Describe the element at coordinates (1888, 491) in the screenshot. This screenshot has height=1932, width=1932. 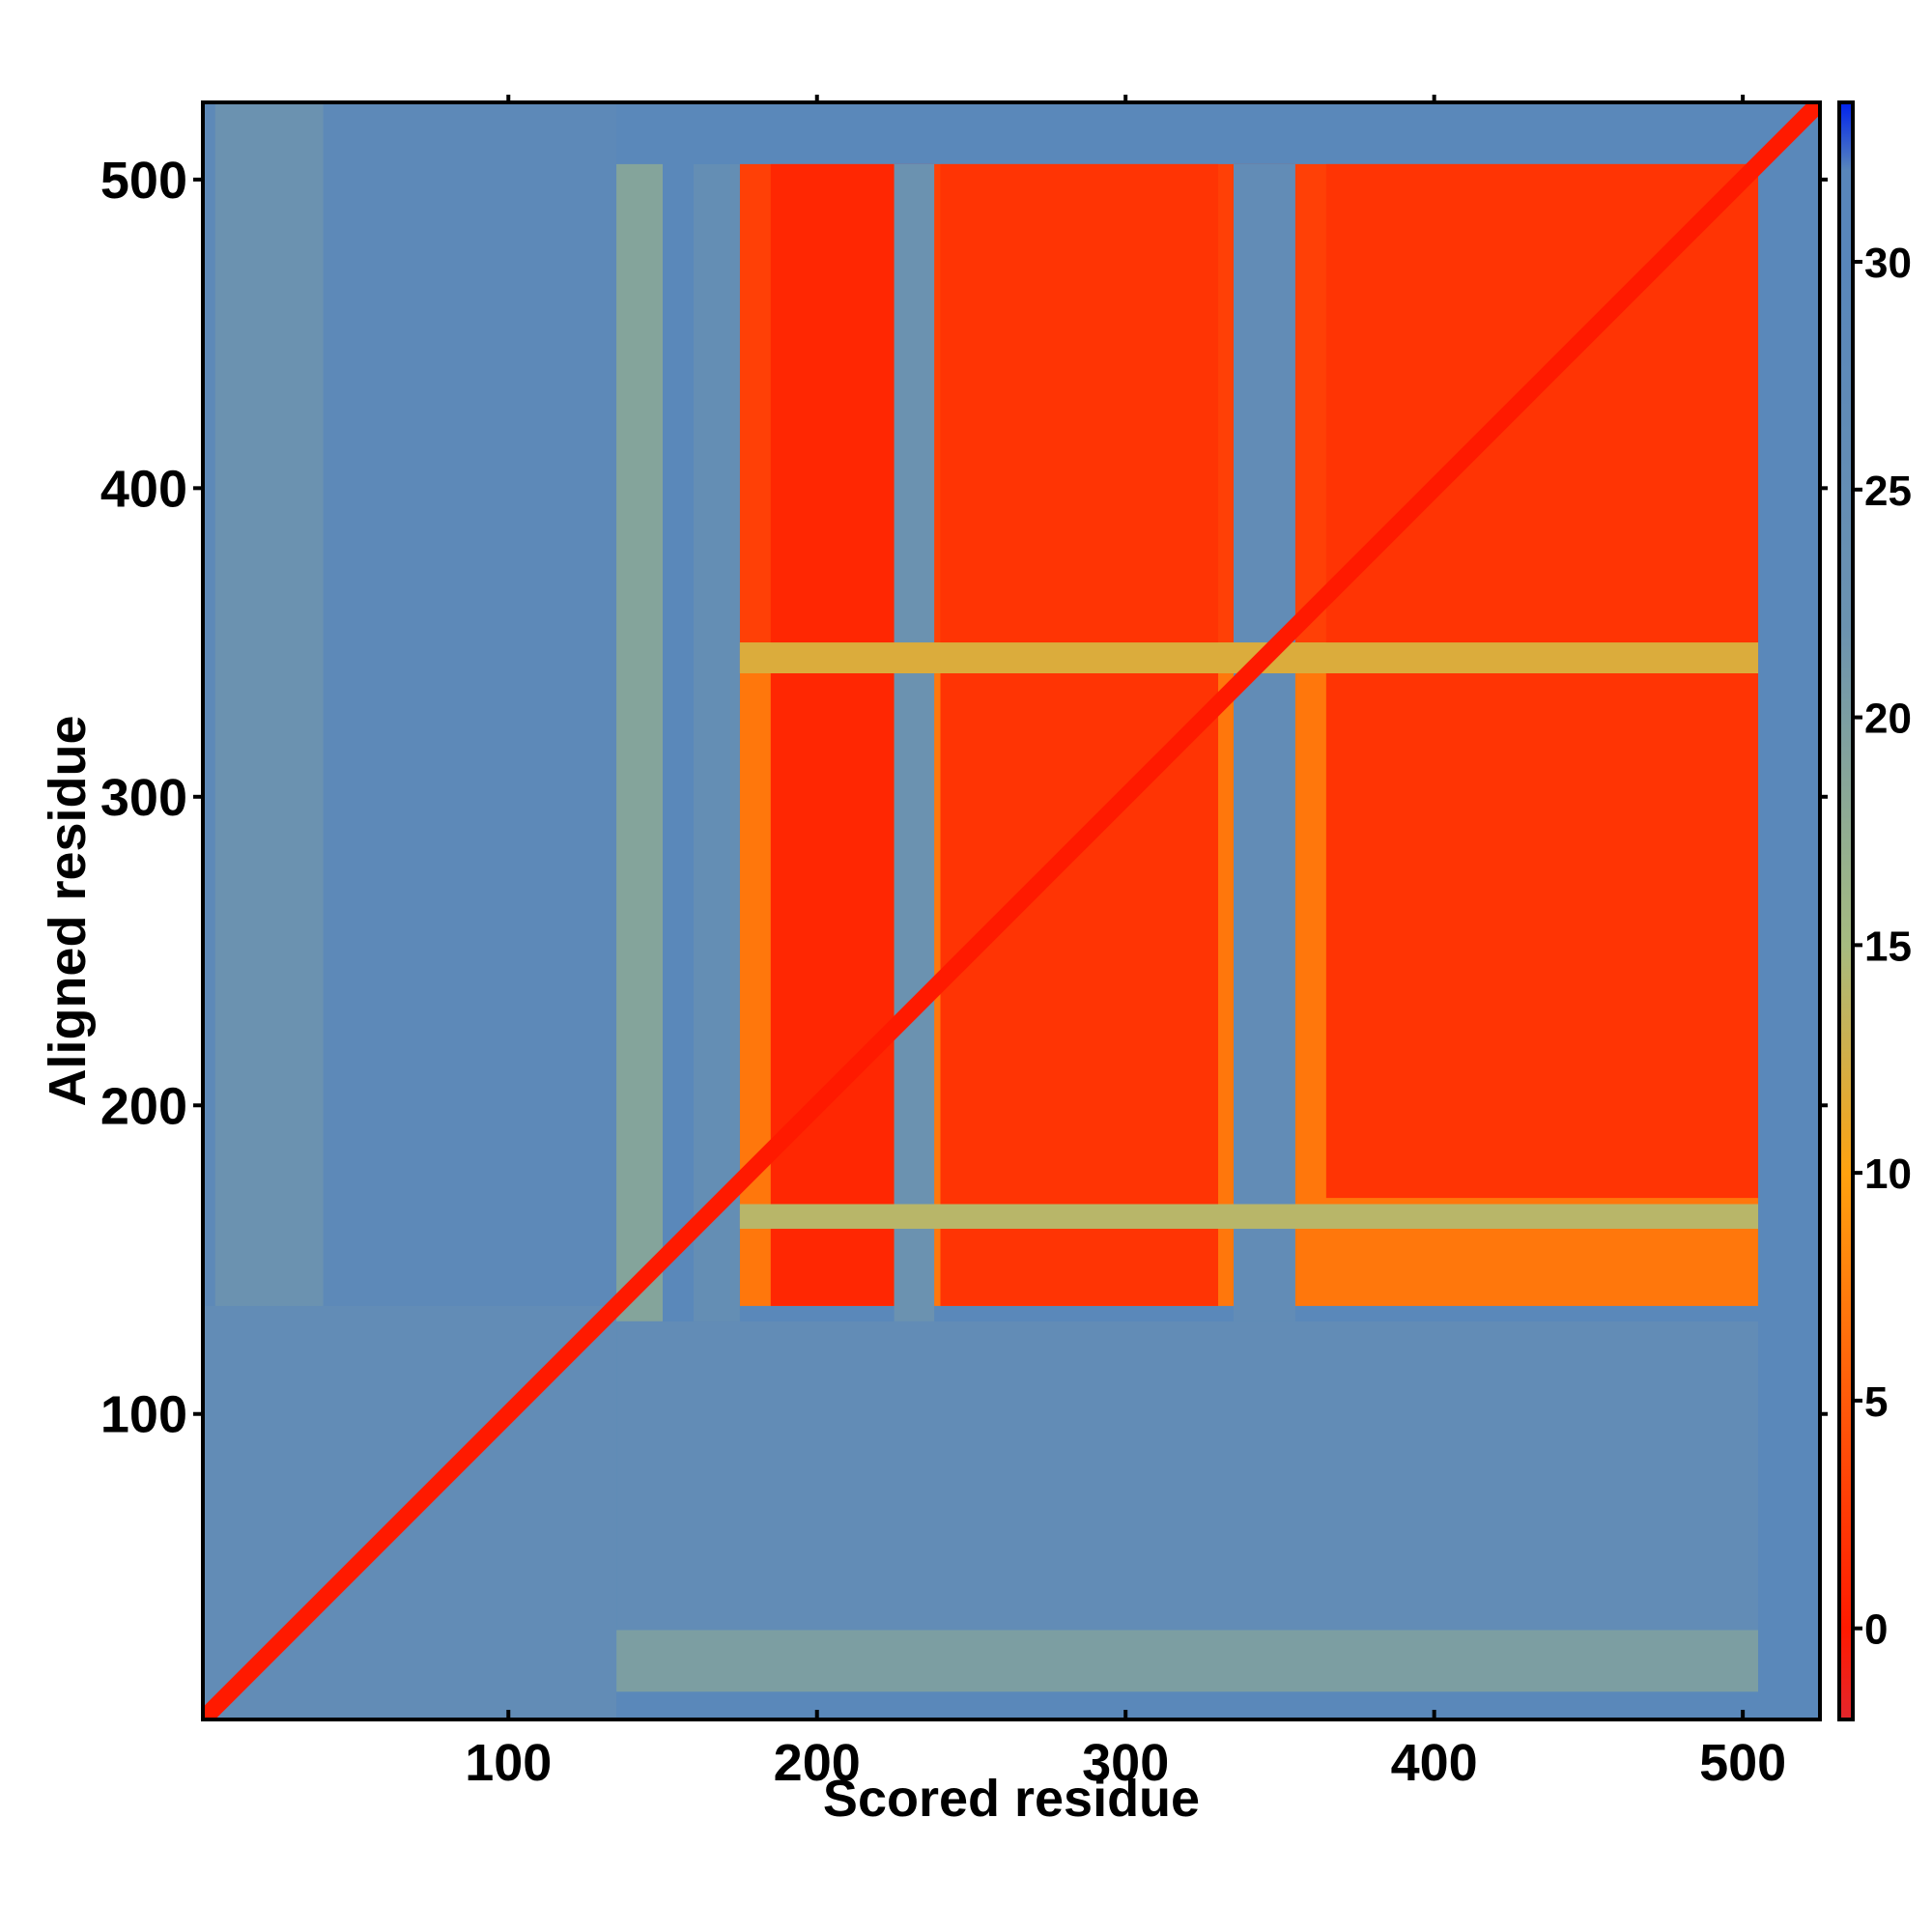
I see `colorbar-tick-label: 25` at that location.